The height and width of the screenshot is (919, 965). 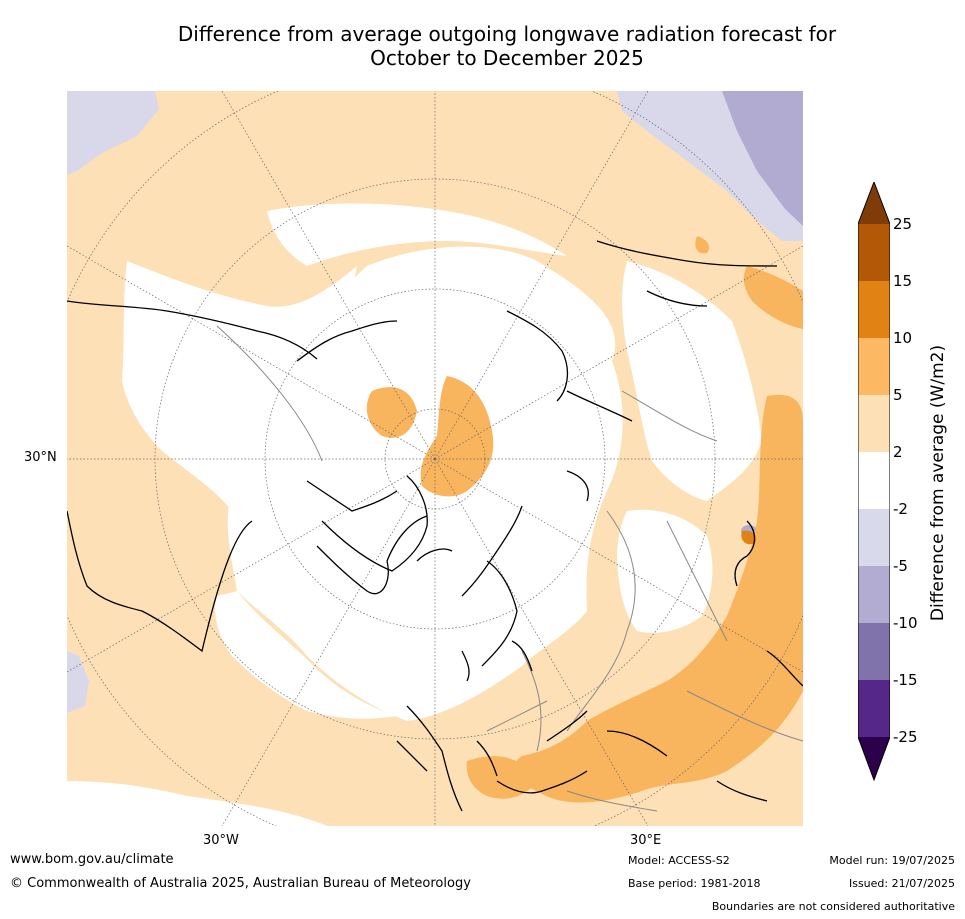 What do you see at coordinates (903, 281) in the screenshot?
I see `colorbar-tick-15: 15` at bounding box center [903, 281].